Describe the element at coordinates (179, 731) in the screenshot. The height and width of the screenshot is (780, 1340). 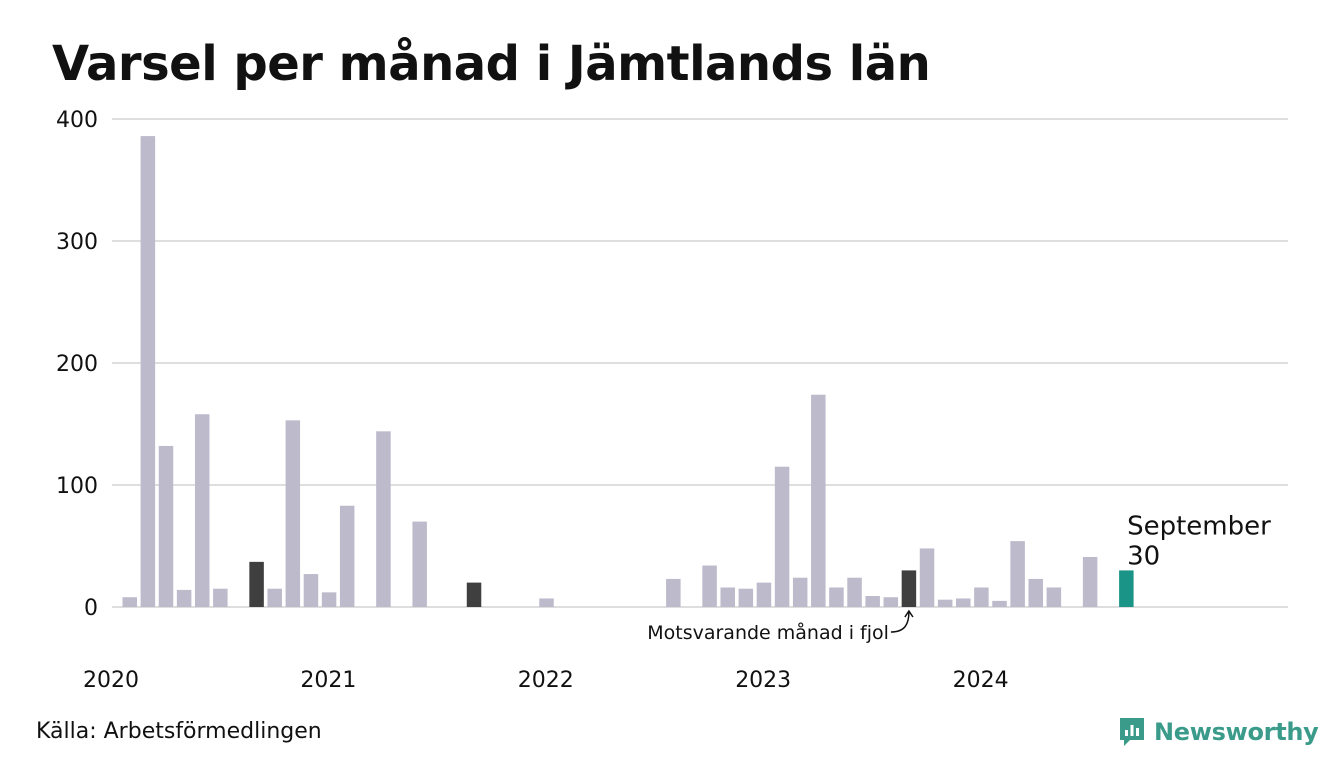
I see `source-note: Källa: Arbetsförmedlingen` at that location.